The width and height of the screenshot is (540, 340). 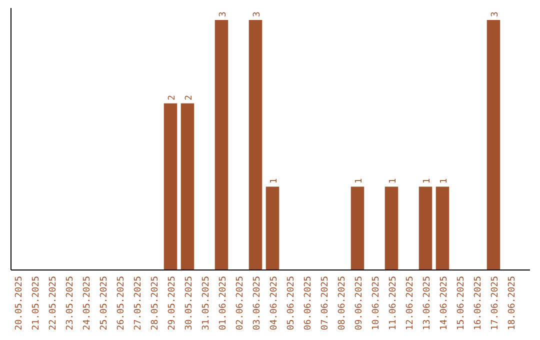 What do you see at coordinates (139, 303) in the screenshot?
I see `x-tick-label: 27.05.2025` at bounding box center [139, 303].